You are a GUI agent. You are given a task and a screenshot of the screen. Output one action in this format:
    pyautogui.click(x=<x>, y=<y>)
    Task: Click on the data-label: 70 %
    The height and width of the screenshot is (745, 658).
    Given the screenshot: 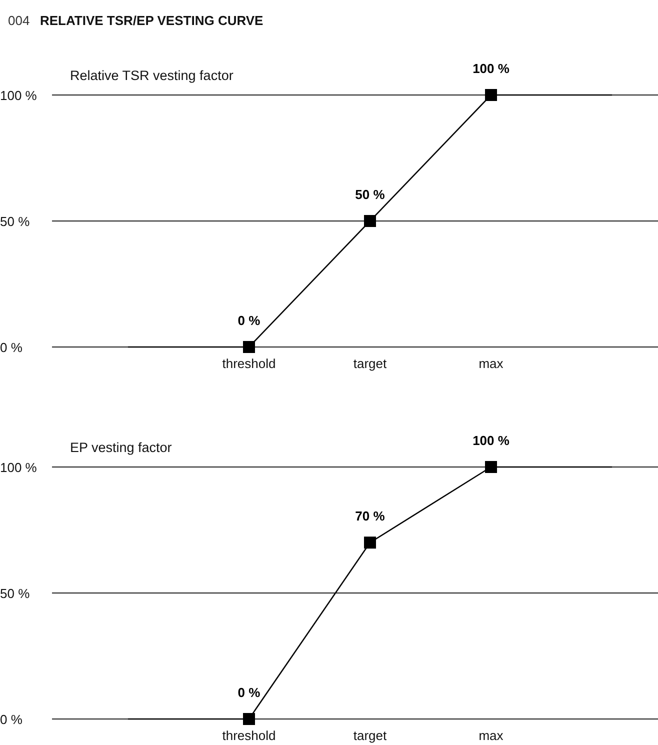 What is the action you would take?
    pyautogui.click(x=370, y=516)
    